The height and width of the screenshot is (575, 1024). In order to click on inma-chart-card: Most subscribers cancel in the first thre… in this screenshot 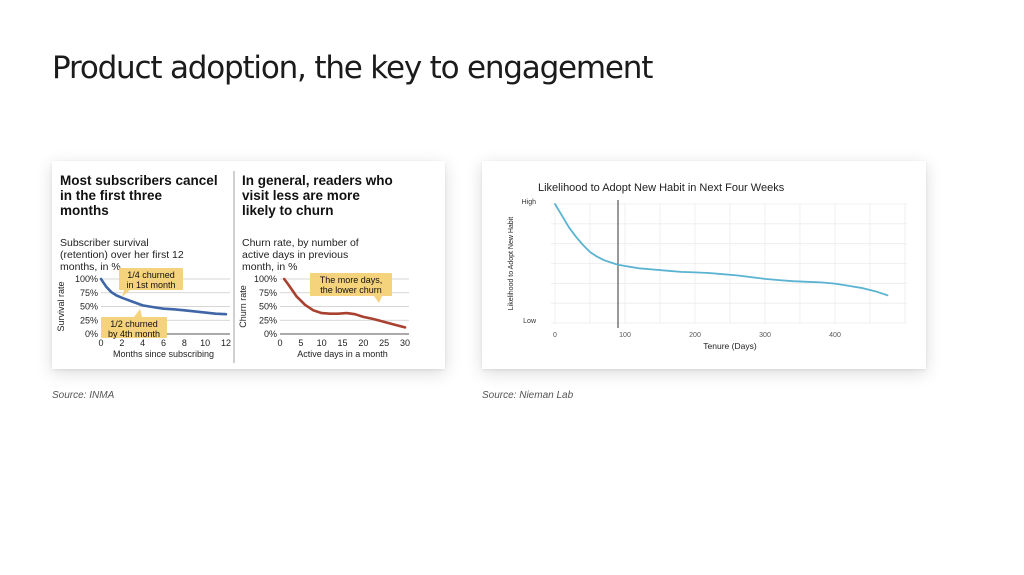, I will do `click(248, 265)`.